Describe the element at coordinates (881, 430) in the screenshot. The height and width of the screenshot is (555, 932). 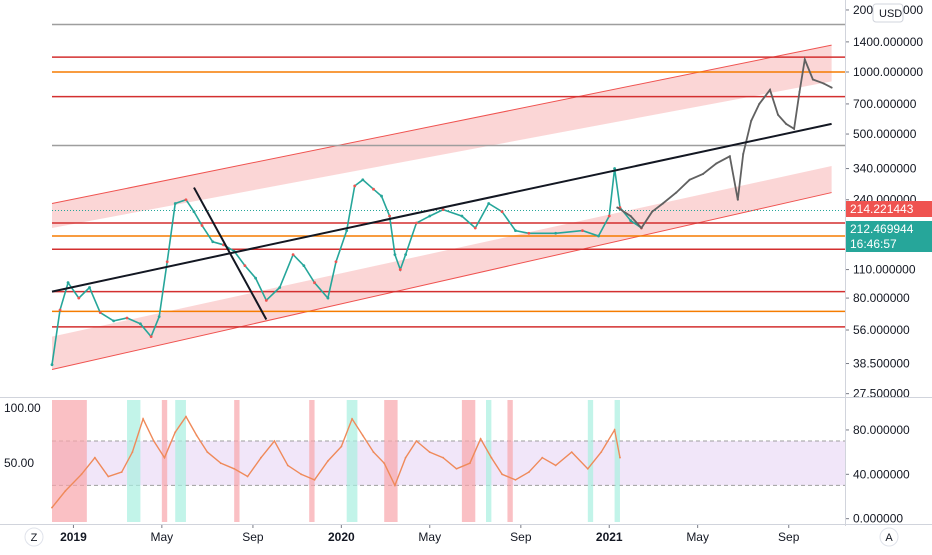
I see `osc-right-label: 80.000000` at that location.